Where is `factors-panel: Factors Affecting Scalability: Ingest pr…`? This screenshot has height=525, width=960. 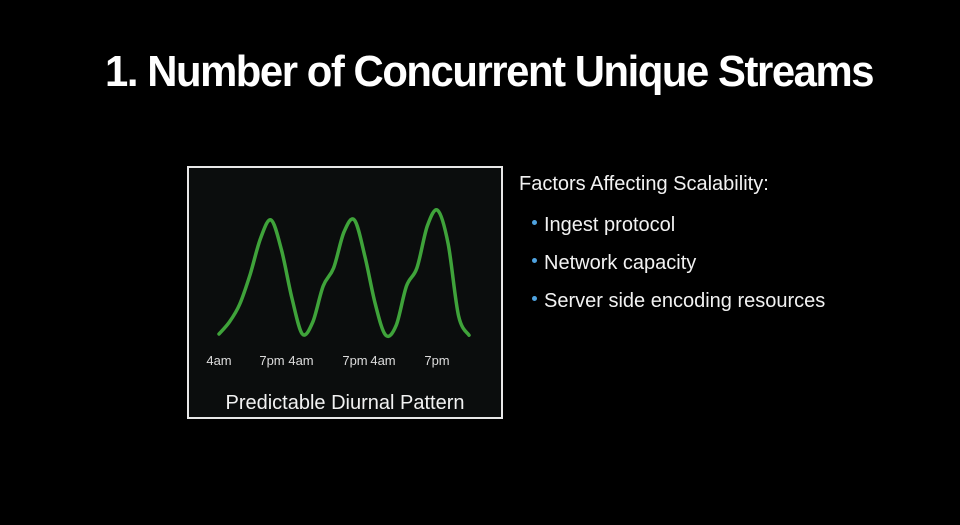
factors-panel: Factors Affecting Scalability: Ingest pr… is located at coordinates (729, 245).